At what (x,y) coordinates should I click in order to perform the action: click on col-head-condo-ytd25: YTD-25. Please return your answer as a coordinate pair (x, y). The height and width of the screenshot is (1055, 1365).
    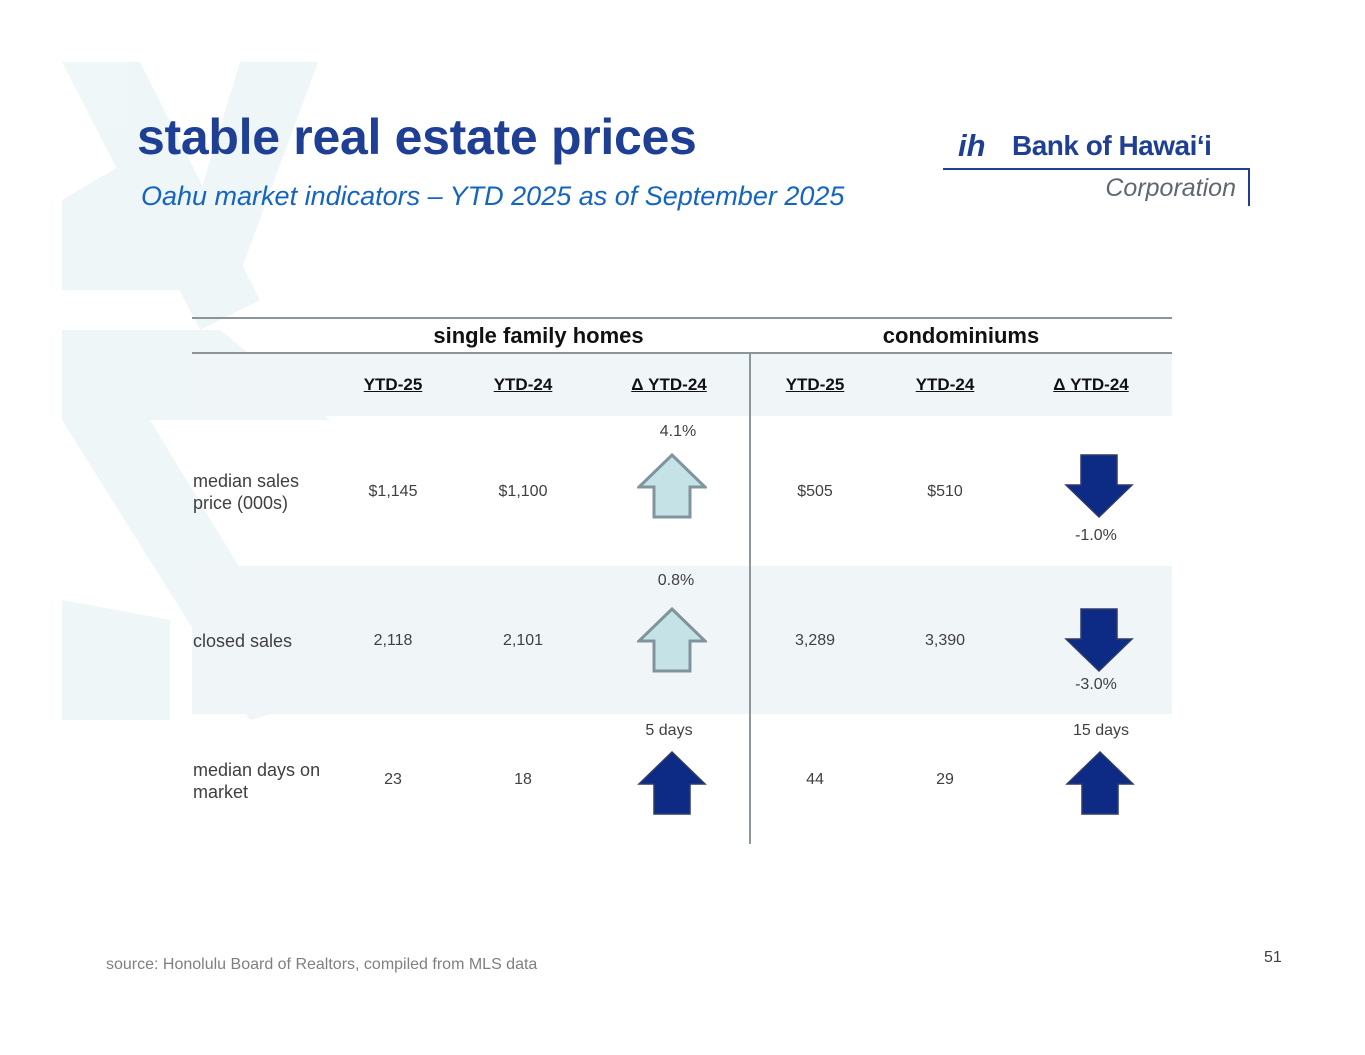
    Looking at the image, I should click on (815, 384).